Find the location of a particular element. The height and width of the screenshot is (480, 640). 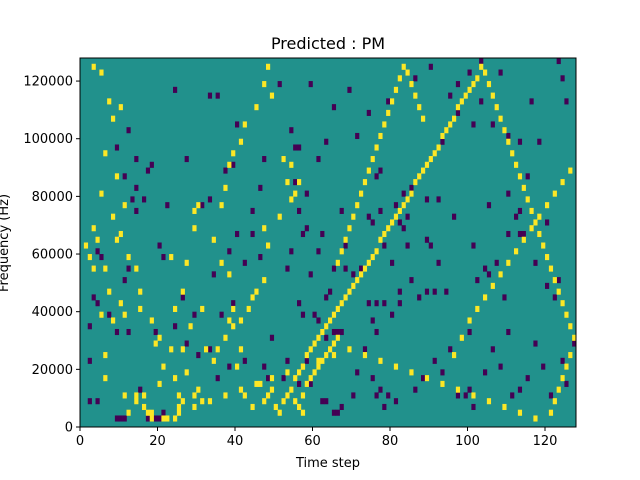

x-tick-label: 100 is located at coordinates (467, 441).